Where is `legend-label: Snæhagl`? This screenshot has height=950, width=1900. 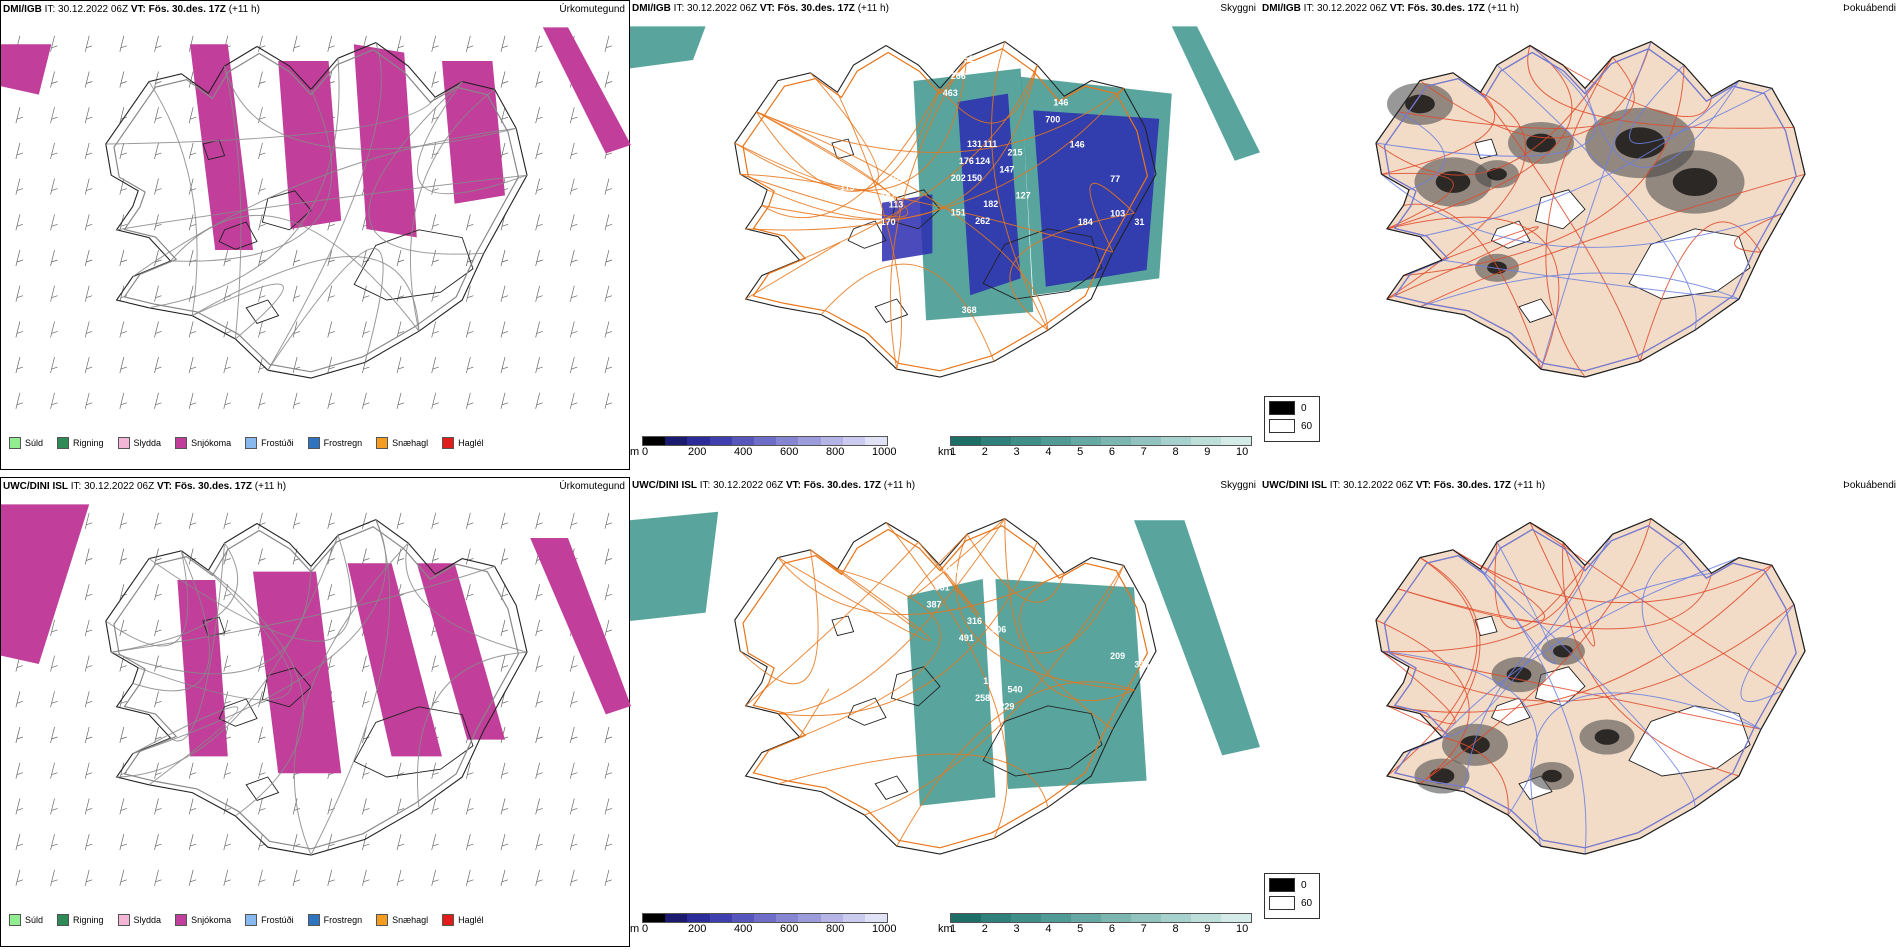
legend-label: Snæhagl is located at coordinates (410, 443).